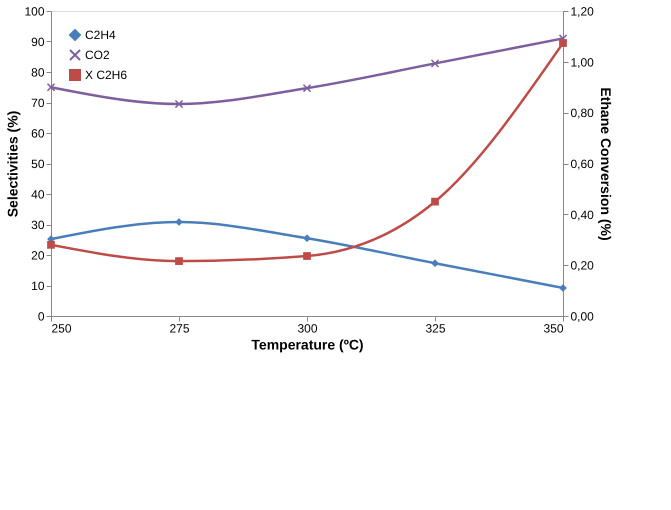 This screenshot has width=671, height=510. What do you see at coordinates (38, 103) in the screenshot?
I see `y-tick-label: 70` at bounding box center [38, 103].